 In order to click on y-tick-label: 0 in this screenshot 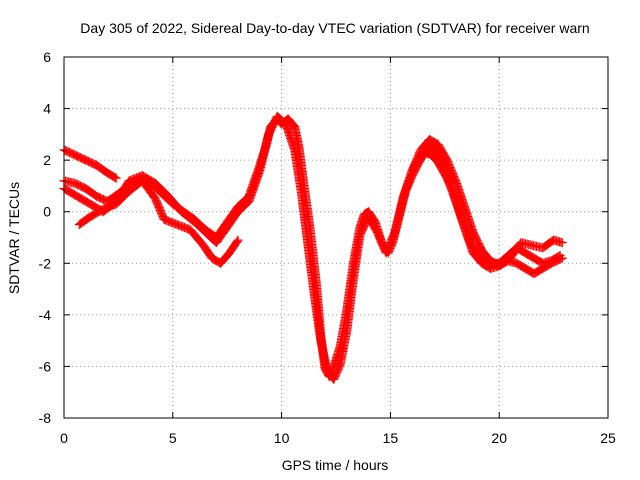, I will do `click(47, 212)`.